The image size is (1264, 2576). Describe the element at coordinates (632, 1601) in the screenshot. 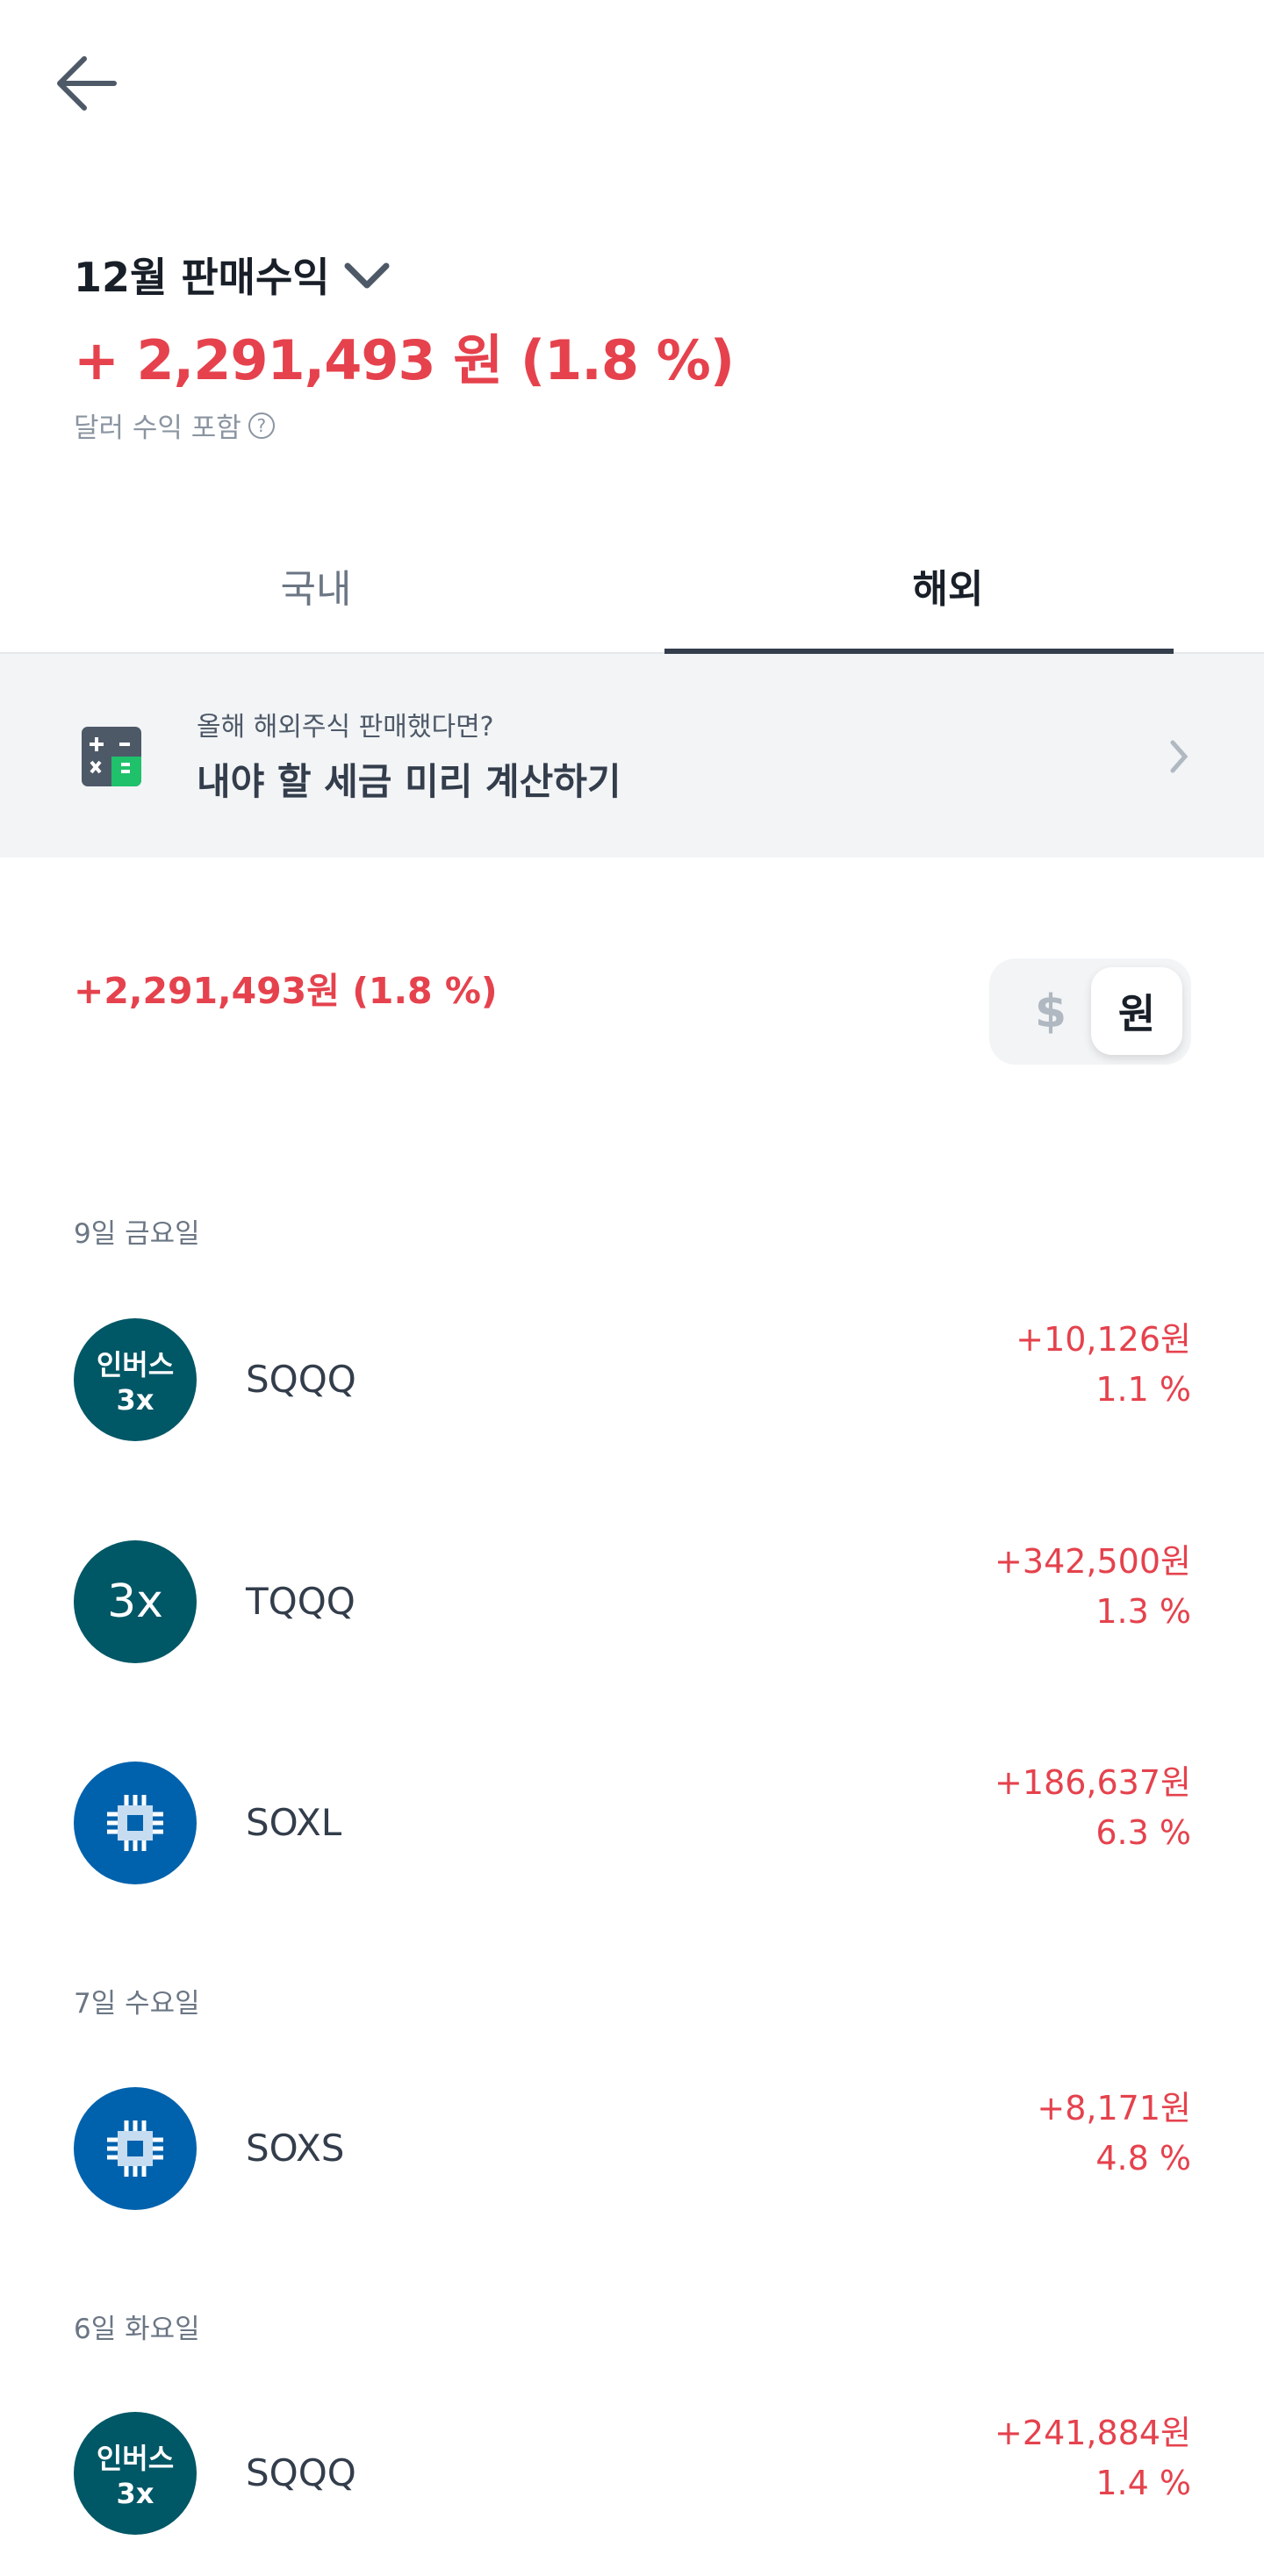

I see `list-item: 3x TQQQ +342,500원 1.3 %` at that location.